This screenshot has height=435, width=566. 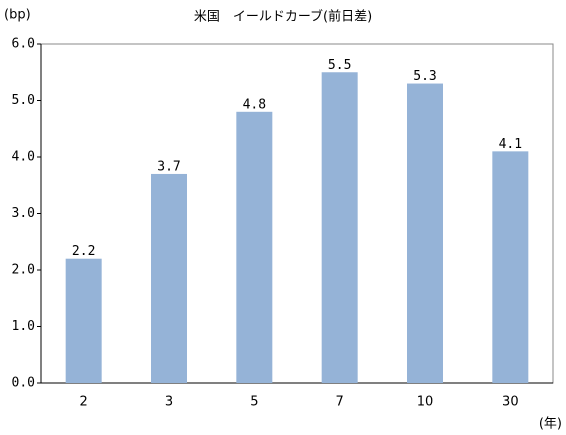 What do you see at coordinates (23, 326) in the screenshot?
I see `y-tick-label: 1.0` at bounding box center [23, 326].